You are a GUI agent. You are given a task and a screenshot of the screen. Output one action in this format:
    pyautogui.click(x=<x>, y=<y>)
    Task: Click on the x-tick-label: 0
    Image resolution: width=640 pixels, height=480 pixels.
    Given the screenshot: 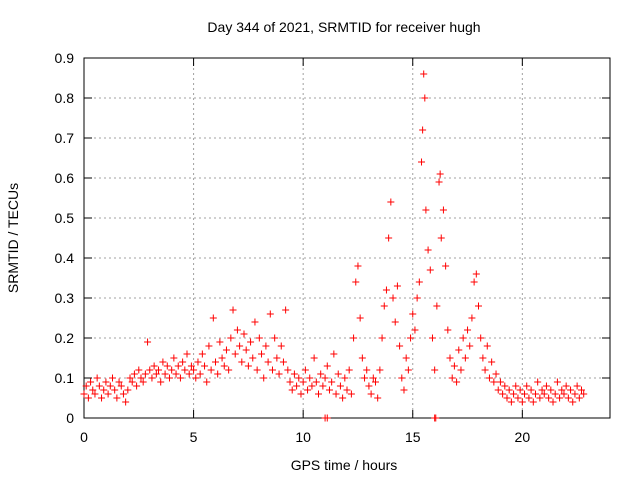 What is the action you would take?
    pyautogui.click(x=84, y=437)
    